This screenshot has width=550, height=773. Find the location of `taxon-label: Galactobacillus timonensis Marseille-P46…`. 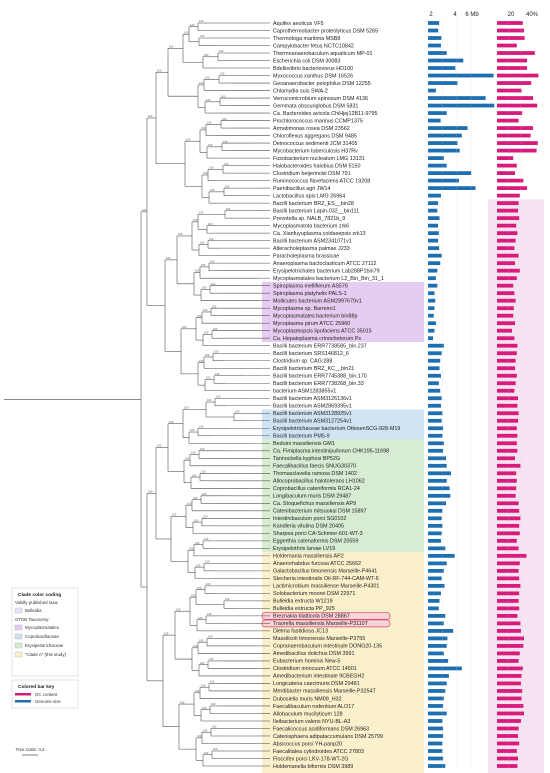

taxon-label: Galactobacillus timonensis Marseille-P46… is located at coordinates (325, 572).